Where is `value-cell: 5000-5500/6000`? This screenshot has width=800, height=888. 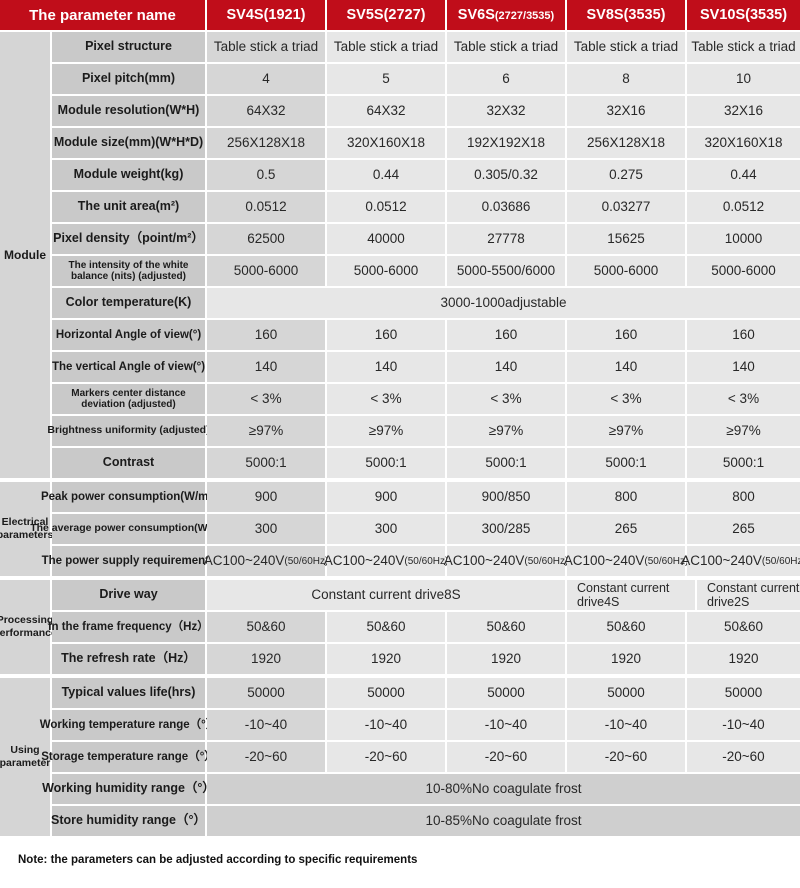 value-cell: 5000-5500/6000 is located at coordinates (506, 271).